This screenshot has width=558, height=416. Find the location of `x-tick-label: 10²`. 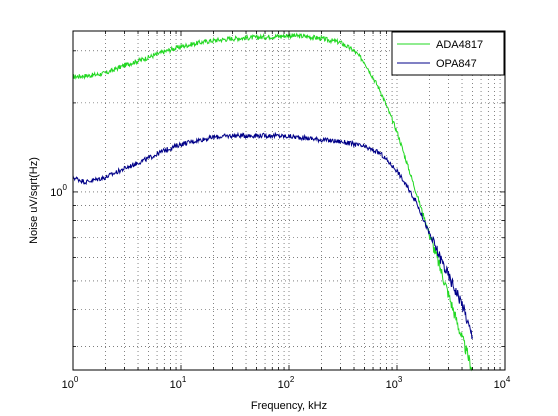

x-tick-label: 10² is located at coordinates (286, 383).